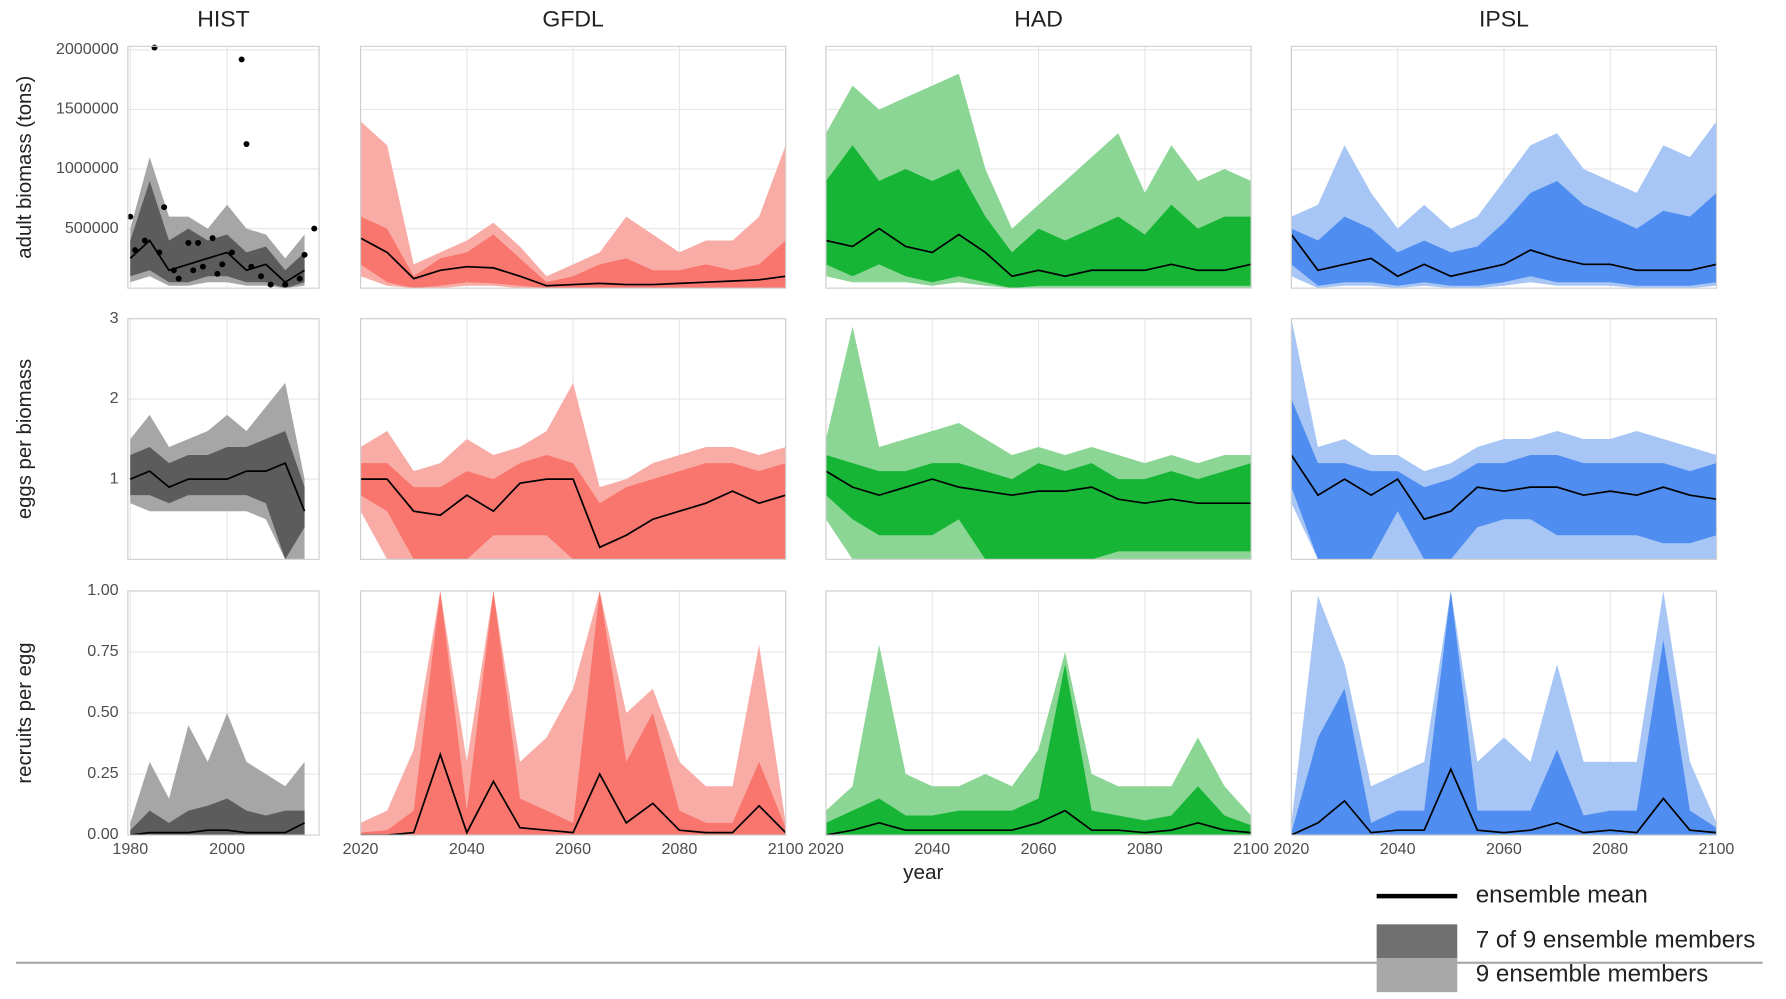  I want to click on column-title: GFDL, so click(572, 19).